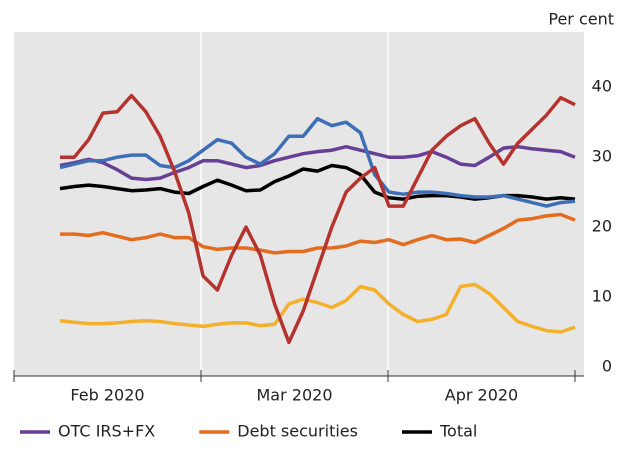 The height and width of the screenshot is (450, 626). I want to click on y-tick-label: 40, so click(602, 86).